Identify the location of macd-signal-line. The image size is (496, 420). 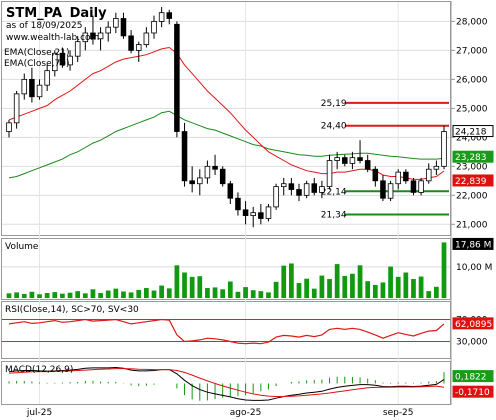
(226, 382).